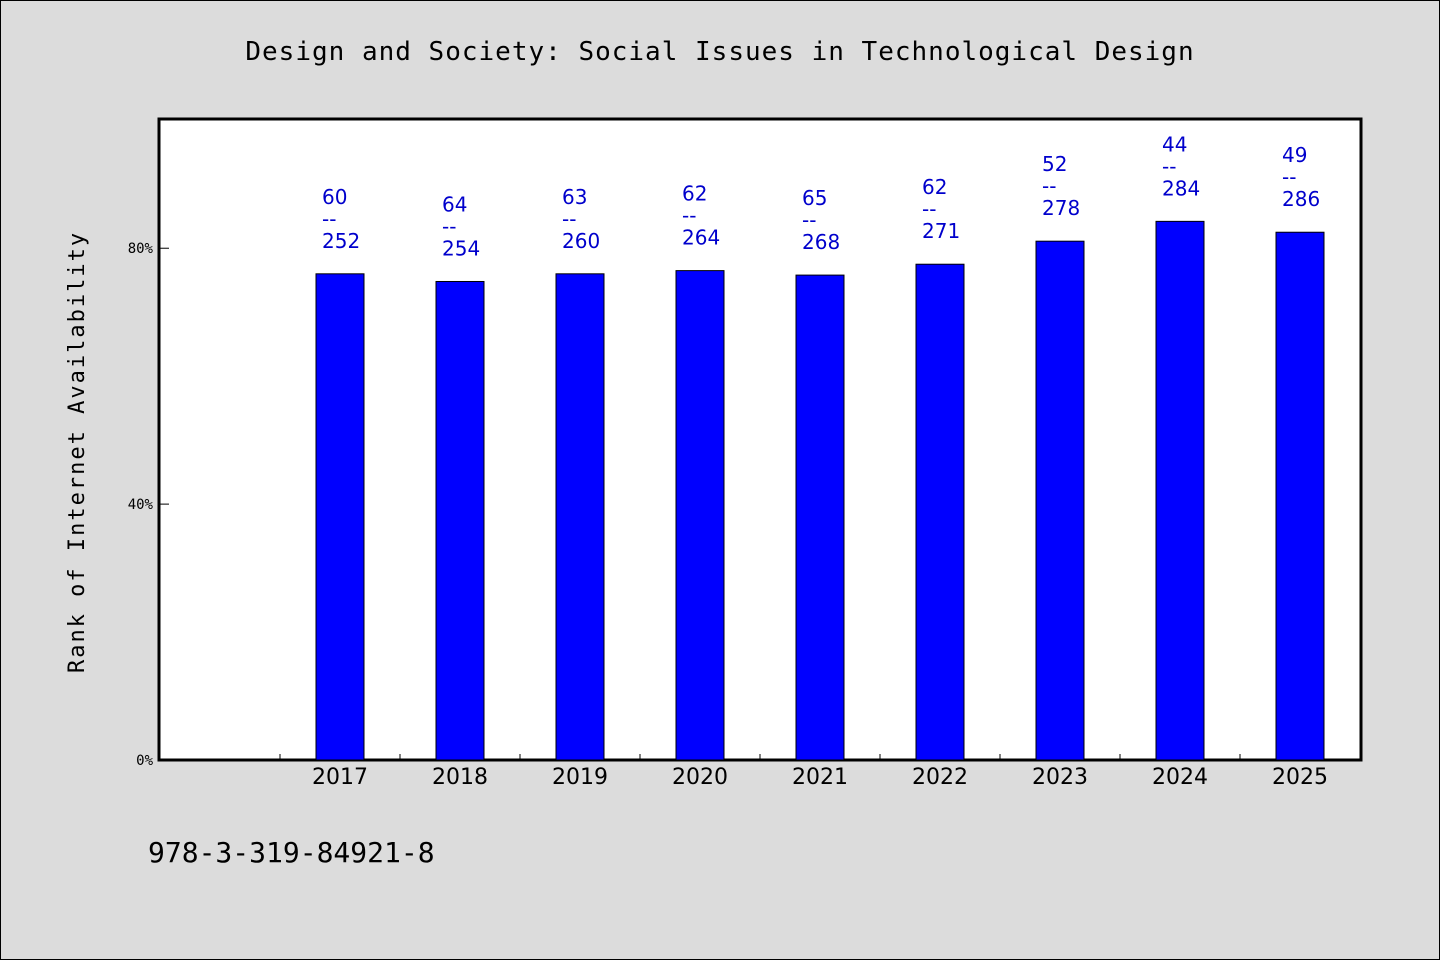 This screenshot has width=1440, height=960. Describe the element at coordinates (1181, 188) in the screenshot. I see `data-label: 284` at that location.